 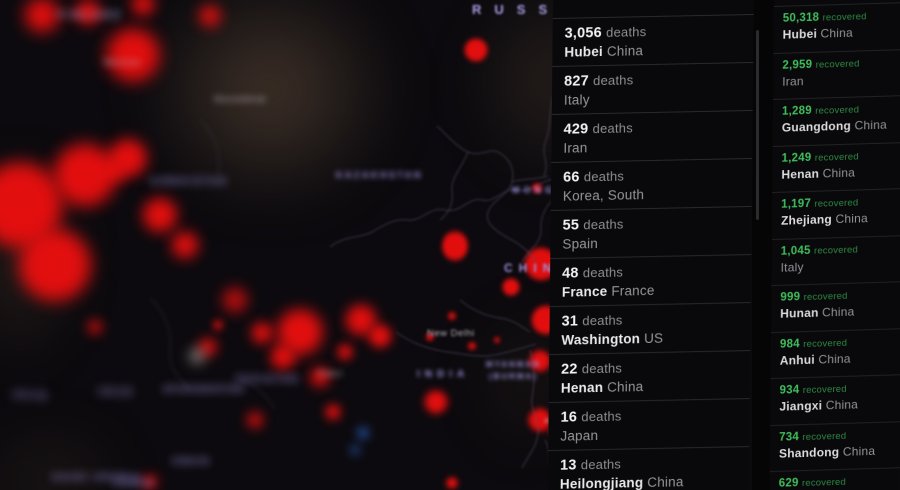 What do you see at coordinates (840, 342) in the screenshot?
I see `count-line: 984 recovered` at bounding box center [840, 342].